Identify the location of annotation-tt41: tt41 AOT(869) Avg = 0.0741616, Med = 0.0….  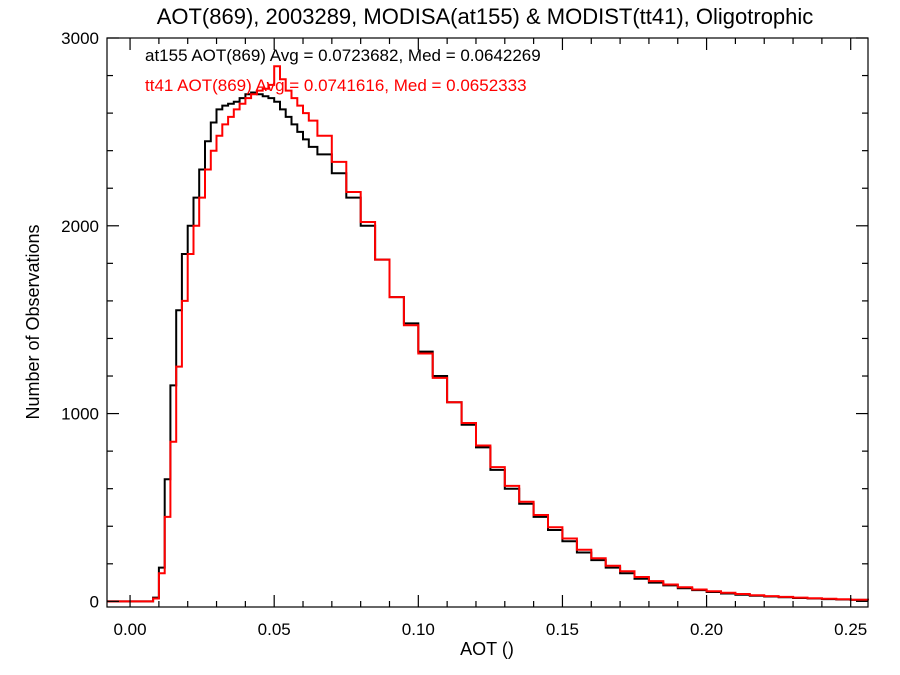
(336, 85).